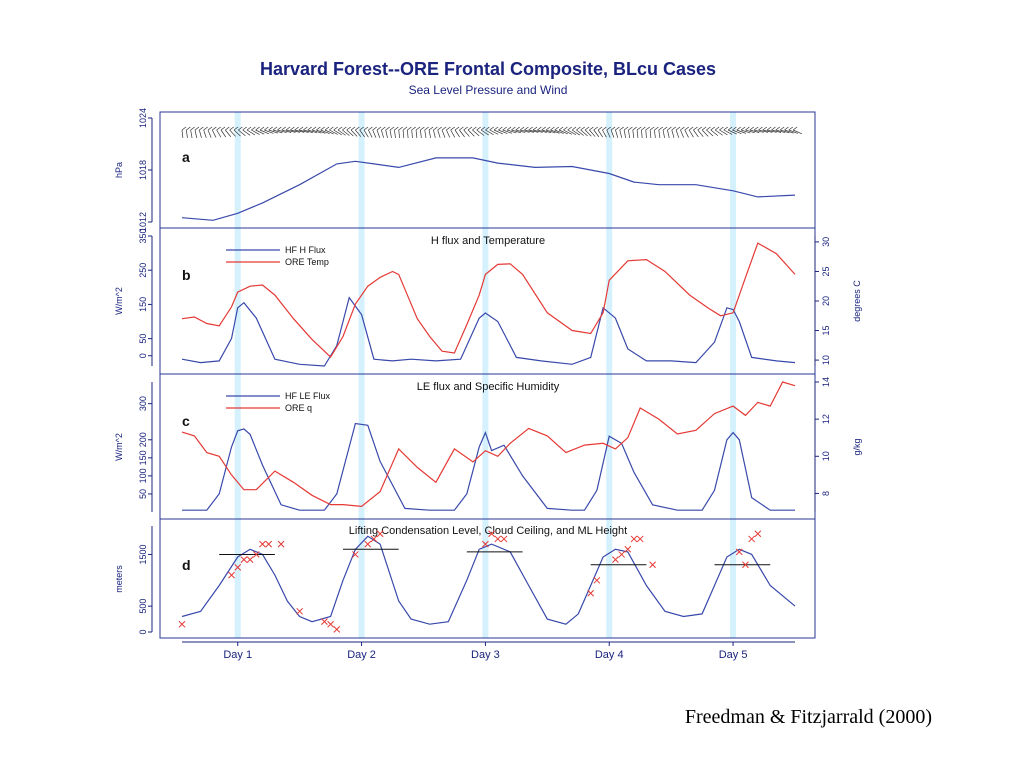 This screenshot has width=1024, height=768. Describe the element at coordinates (488, 241) in the screenshot. I see `panel-title: H flux and Temperature` at that location.